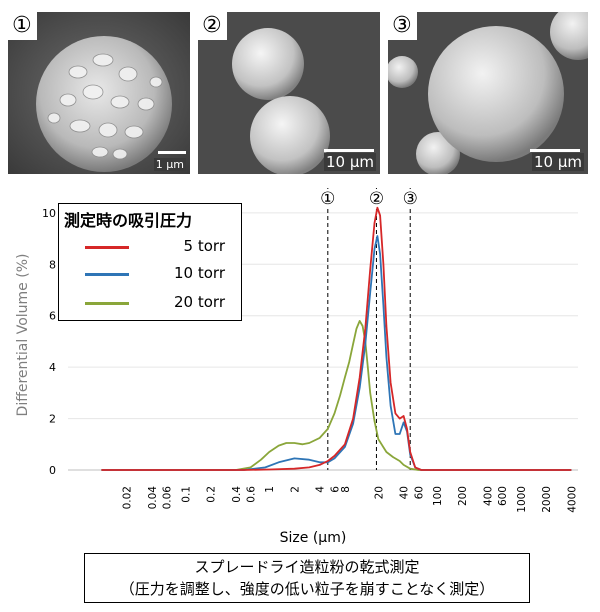  What do you see at coordinates (199, 302) in the screenshot?
I see `legend-label: 20 torr` at bounding box center [199, 302].